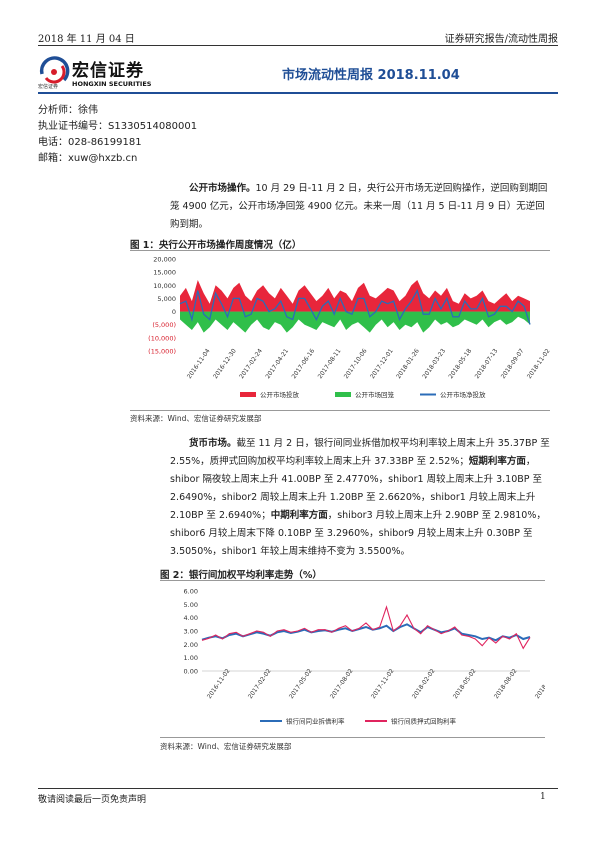 The height and width of the screenshot is (842, 595). What do you see at coordinates (543, 797) in the screenshot?
I see `page-number: 1` at bounding box center [543, 797].